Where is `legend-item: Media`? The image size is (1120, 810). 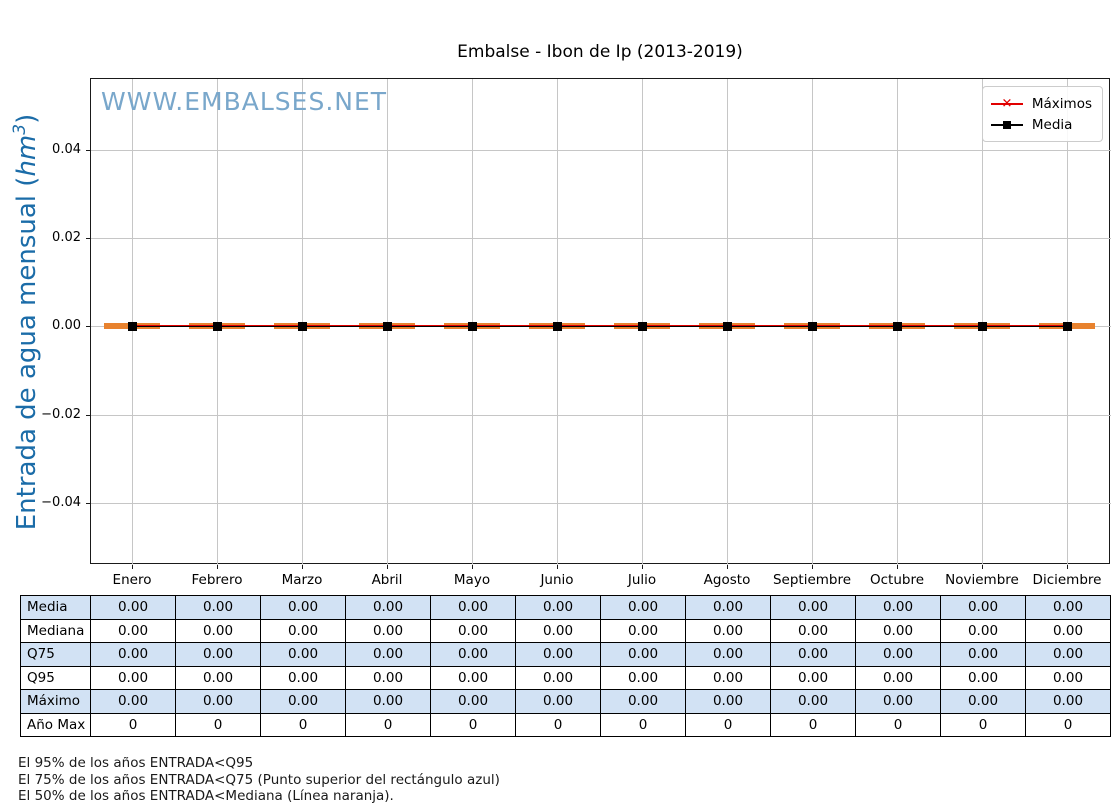
legend-item: Media is located at coordinates (1041, 124).